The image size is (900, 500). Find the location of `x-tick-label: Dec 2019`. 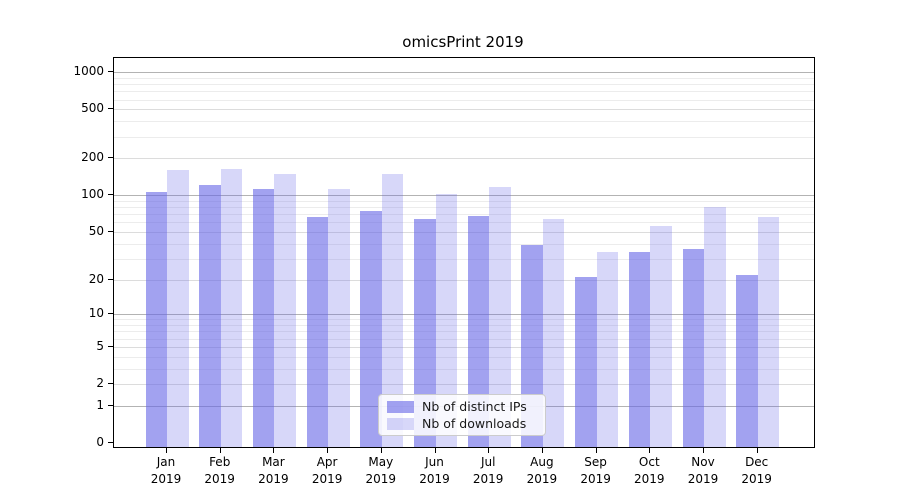

x-tick-label: Dec 2019 is located at coordinates (757, 471).